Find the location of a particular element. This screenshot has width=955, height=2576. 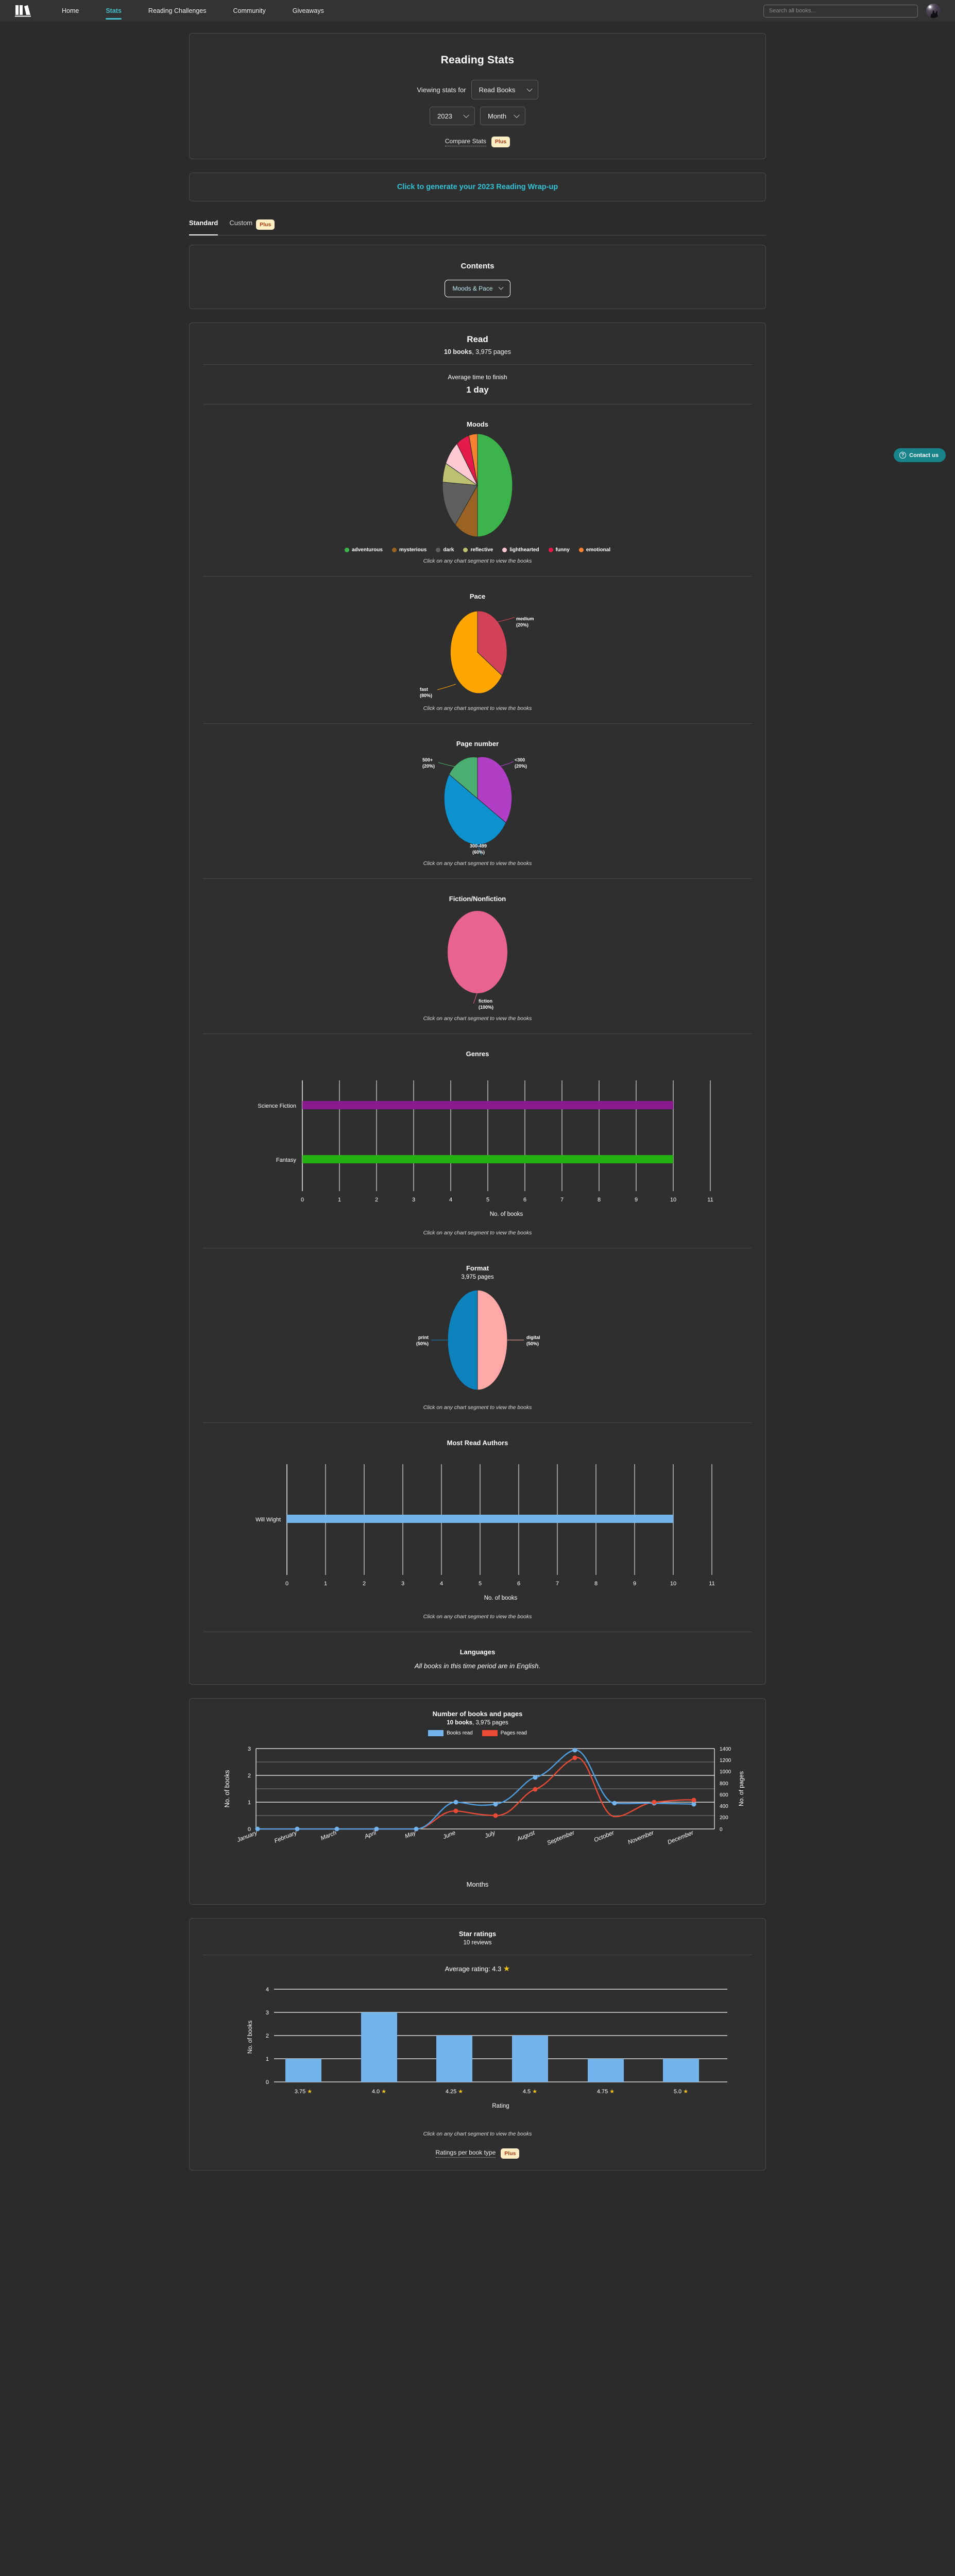

pie-slice-500plus is located at coordinates (463, 777).